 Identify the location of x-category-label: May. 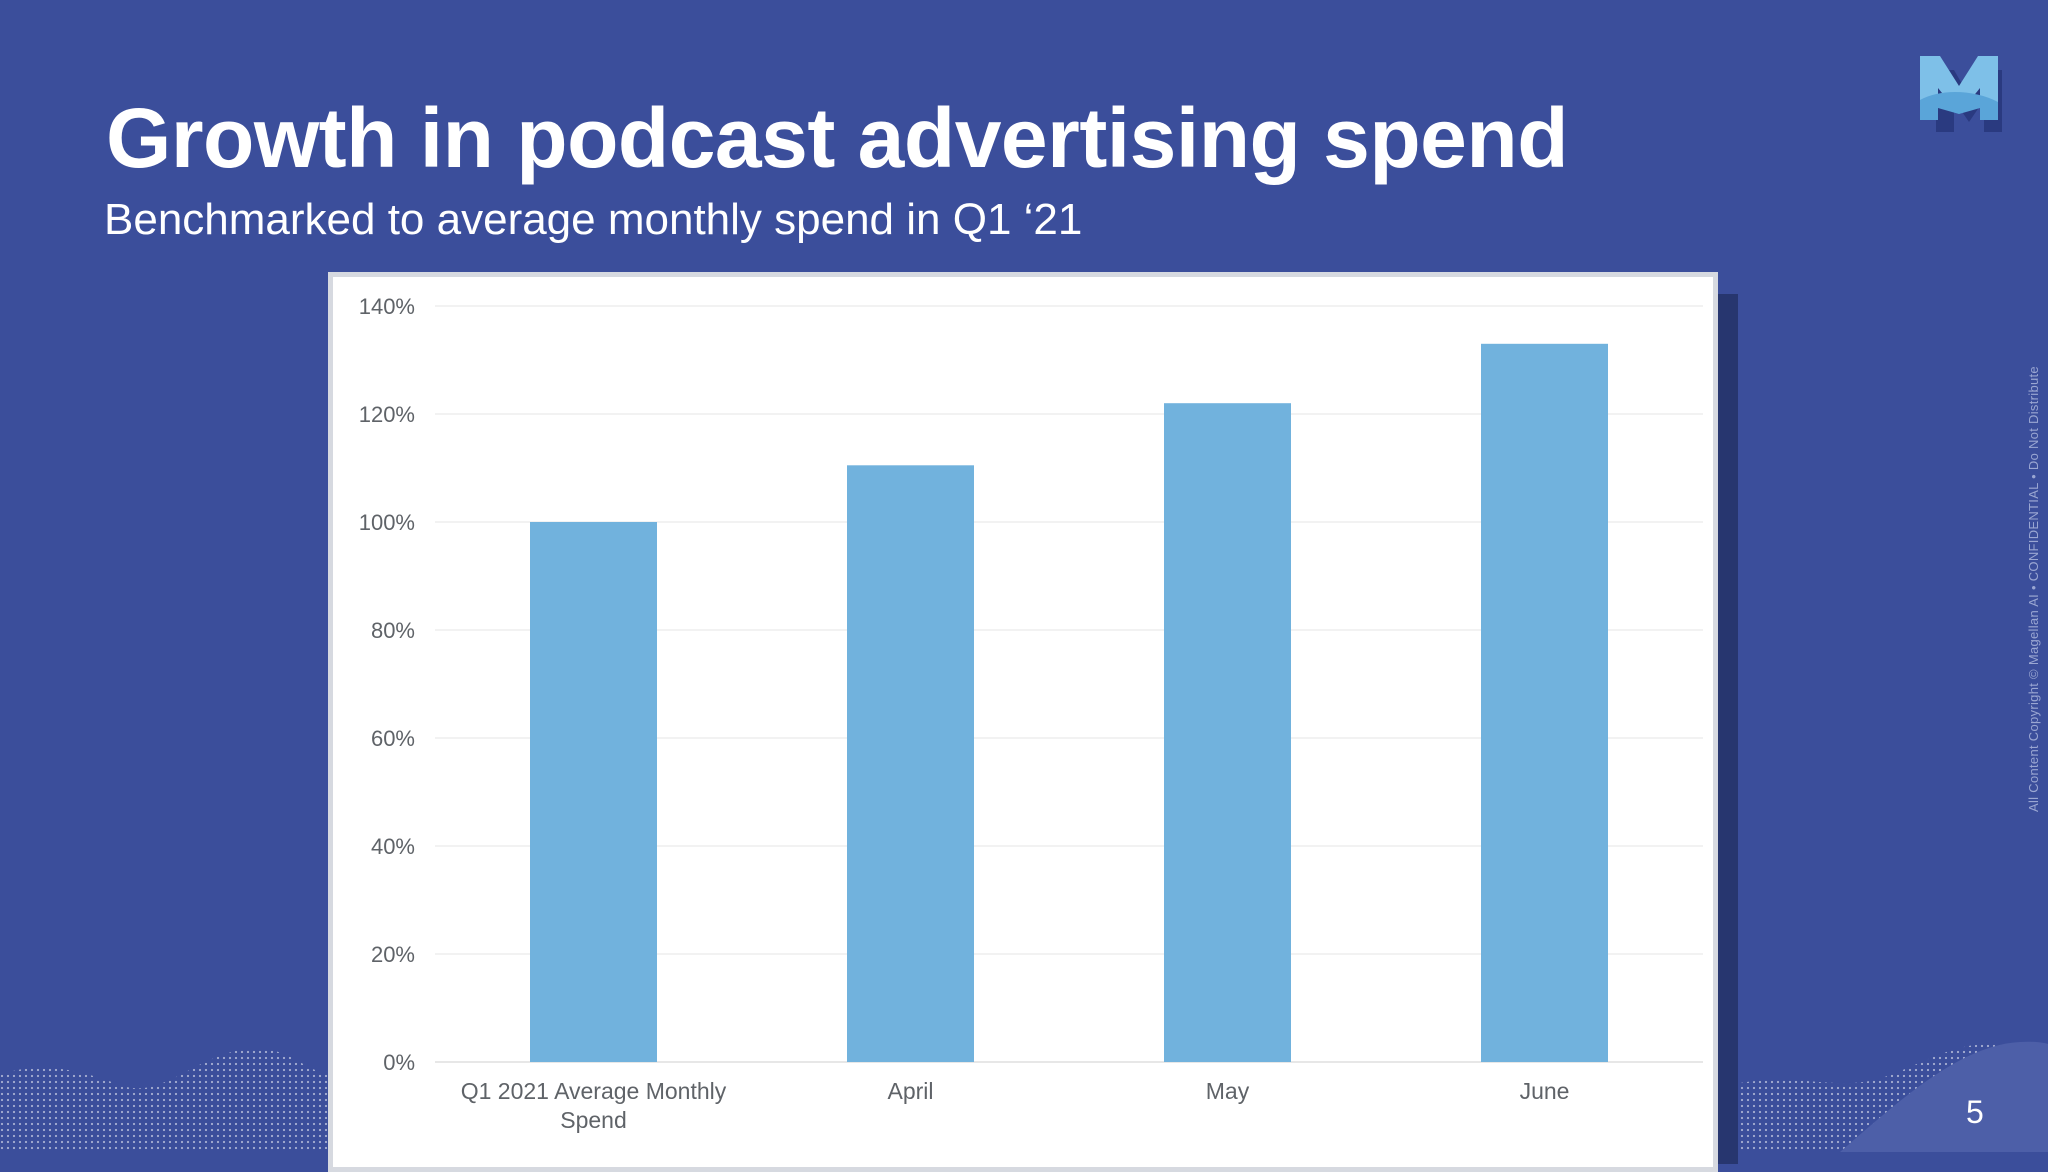
(1228, 1091).